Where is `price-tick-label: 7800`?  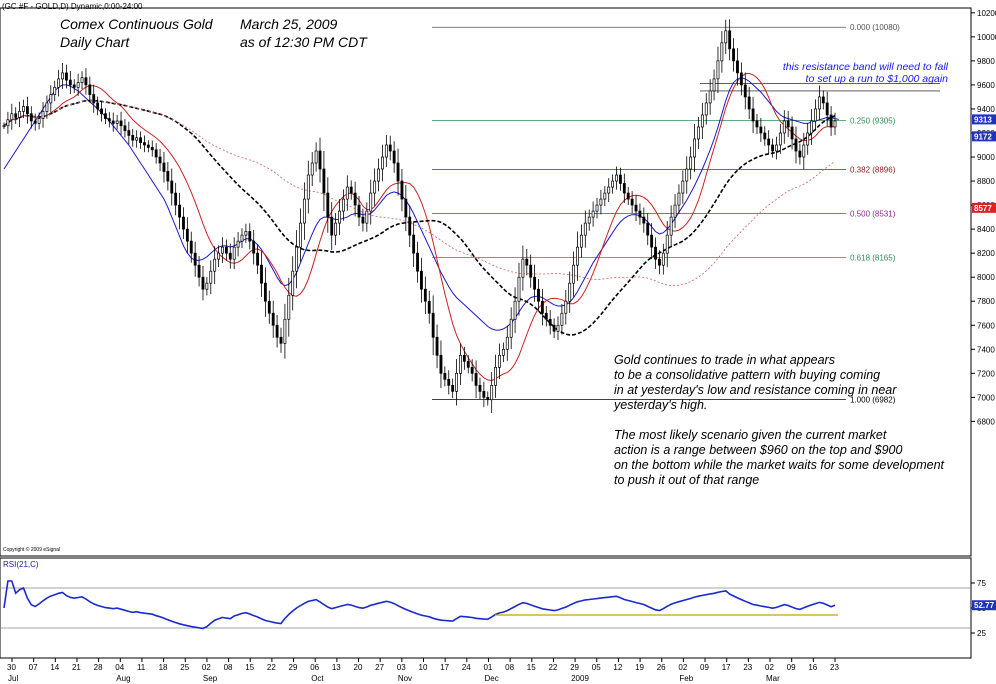
price-tick-label: 7800 is located at coordinates (986, 301).